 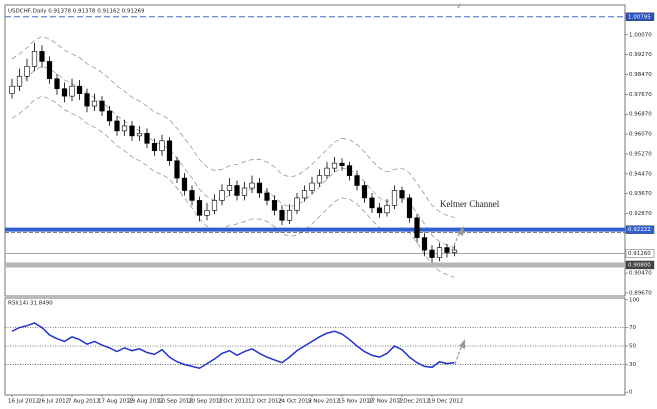 I want to click on y-tick-label: 0.89670, so click(x=640, y=294).